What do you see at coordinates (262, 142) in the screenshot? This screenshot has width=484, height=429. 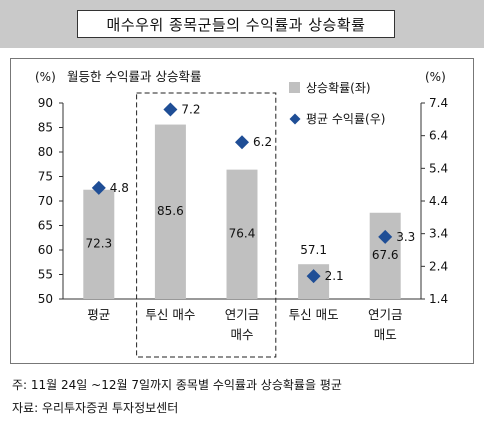 I see `marker-value-label: 6.2` at bounding box center [262, 142].